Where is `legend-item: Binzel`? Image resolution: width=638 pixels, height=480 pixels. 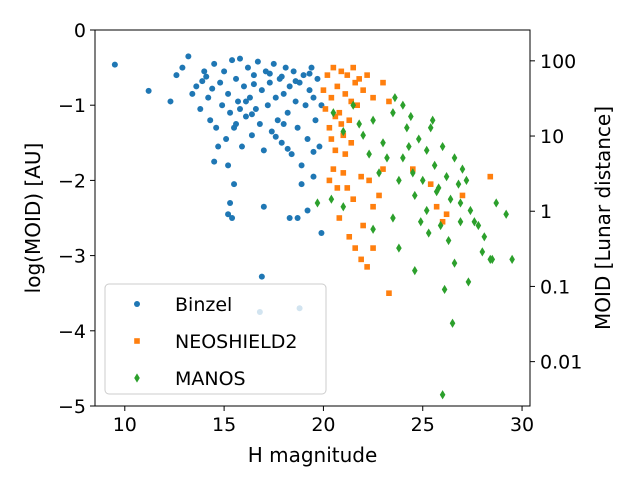
legend-item: Binzel is located at coordinates (183, 305).